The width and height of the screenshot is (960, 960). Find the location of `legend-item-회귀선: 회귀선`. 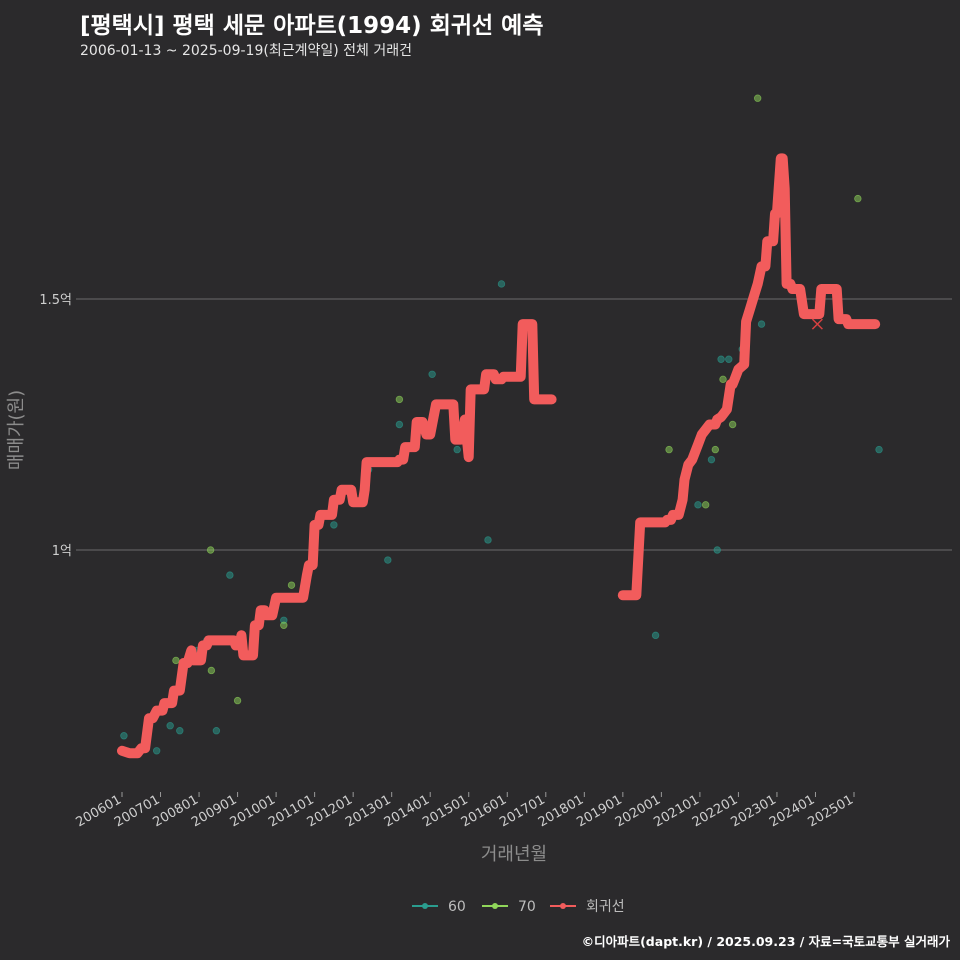

legend-item-회귀선: 회귀선 is located at coordinates (587, 907).